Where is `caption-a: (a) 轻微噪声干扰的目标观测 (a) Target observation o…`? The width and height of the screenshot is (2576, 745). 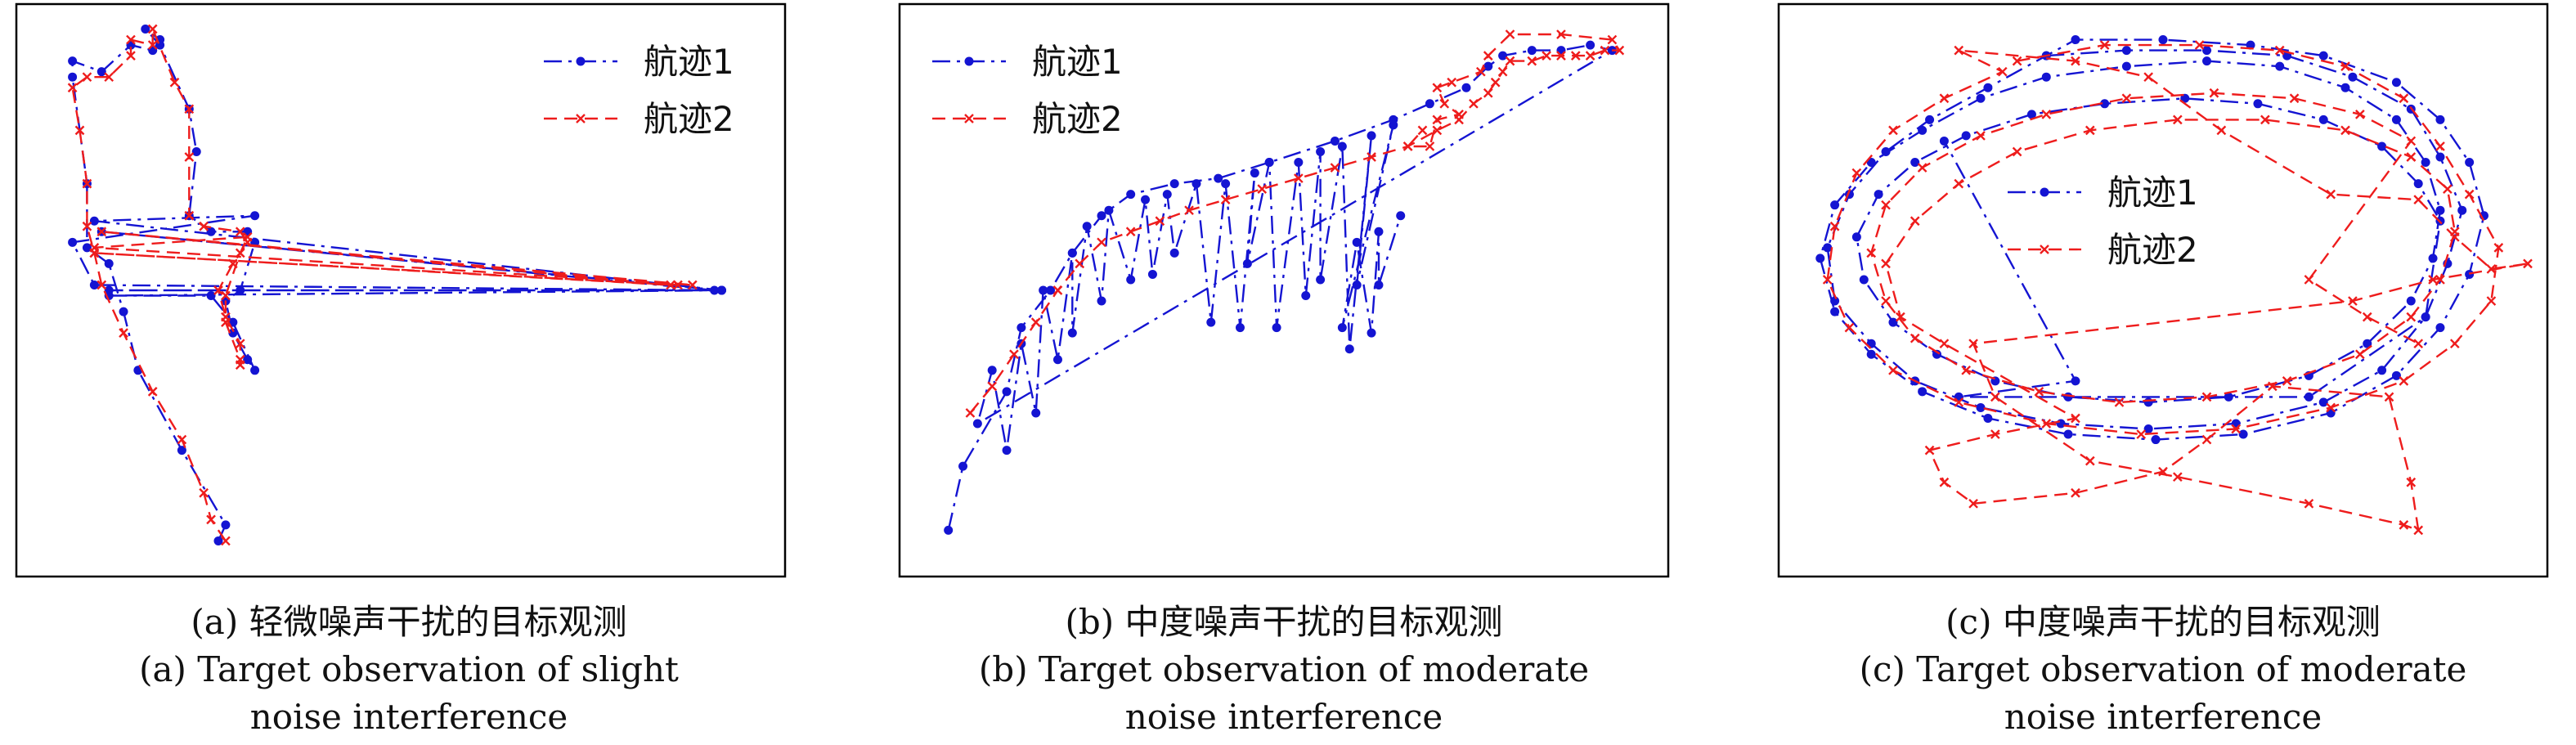
caption-a: (a) 轻微噪声干扰的目标观测 (a) Target observation o… is located at coordinates (409, 670).